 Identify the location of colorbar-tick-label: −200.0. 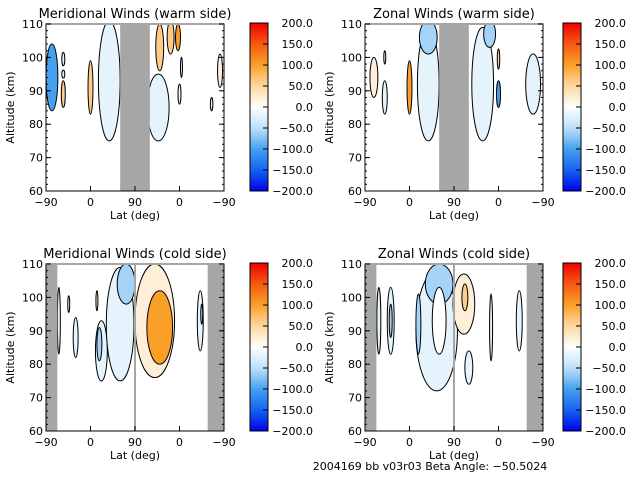
(605, 191).